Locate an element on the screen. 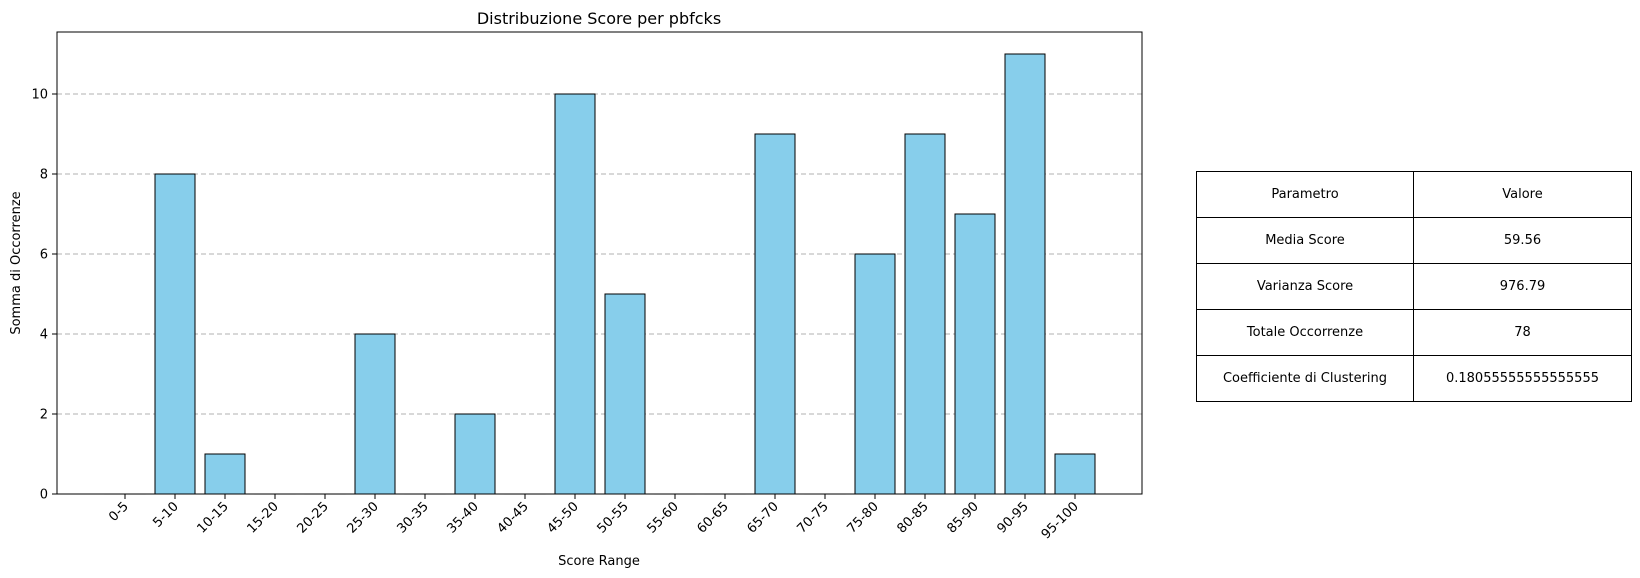 This screenshot has height=578, width=1640. table-cell: Varianza Score is located at coordinates (1305, 286).